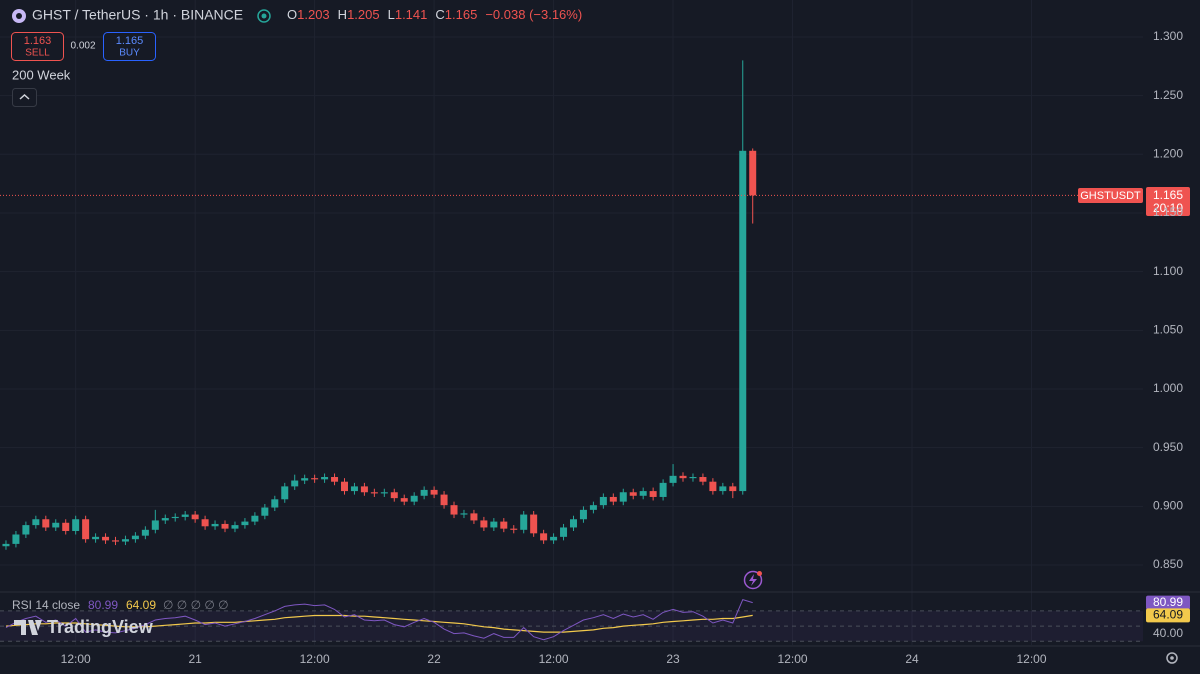  Describe the element at coordinates (37, 53) in the screenshot. I see `sell-label: SELL` at that location.